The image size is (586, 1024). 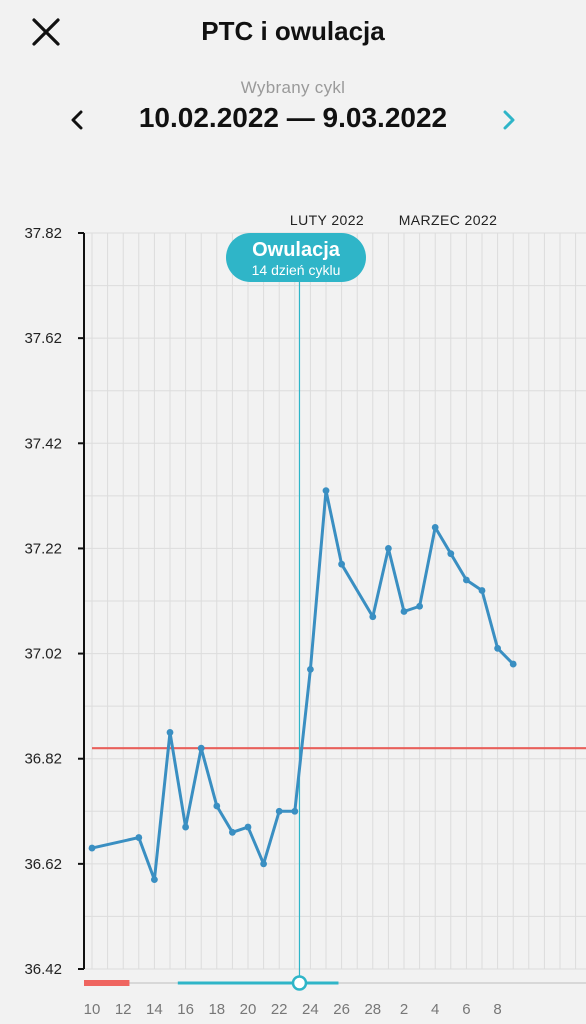 What do you see at coordinates (123, 1009) in the screenshot?
I see `x-tick-label: 12` at bounding box center [123, 1009].